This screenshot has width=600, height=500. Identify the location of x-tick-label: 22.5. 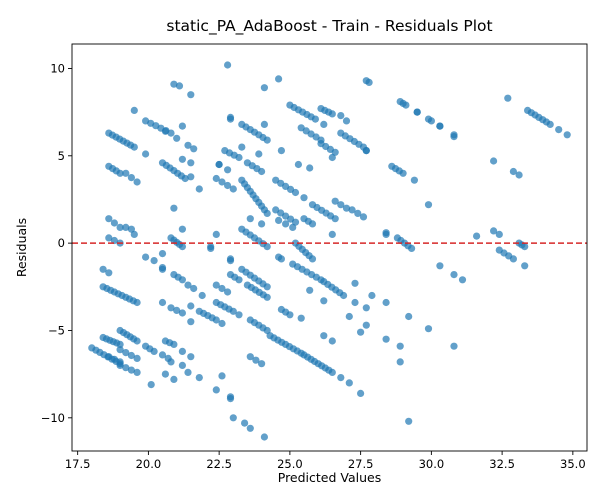
(219, 464).